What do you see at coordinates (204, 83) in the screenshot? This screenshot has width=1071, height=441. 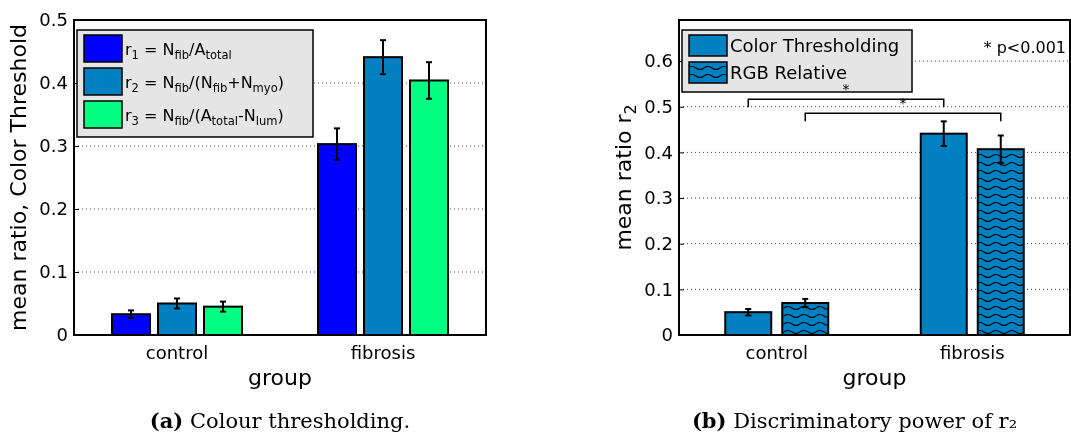 I see `text: r$_{2}$ = N$_{fib}$/(N$_{fib}$+N$_{myo}$)` at bounding box center [204, 83].